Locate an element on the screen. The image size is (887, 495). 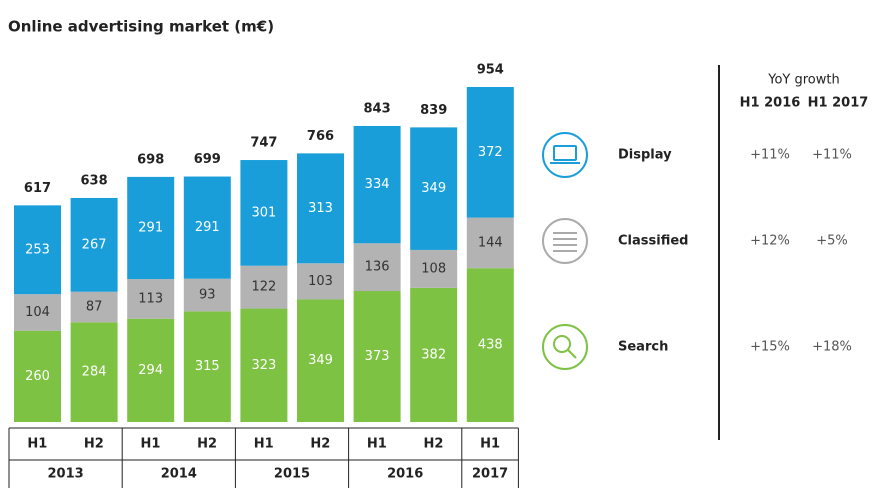
growth-column: H1 2017 is located at coordinates (838, 103).